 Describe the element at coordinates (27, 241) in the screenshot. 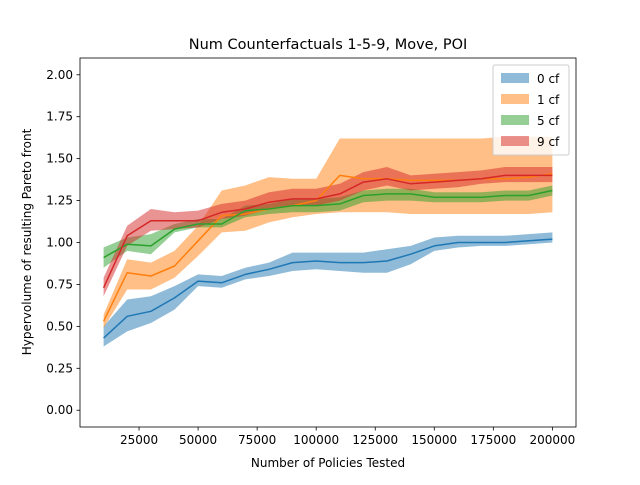

I see `y-axis-label: Hypervolume of resulting Pareto front` at that location.